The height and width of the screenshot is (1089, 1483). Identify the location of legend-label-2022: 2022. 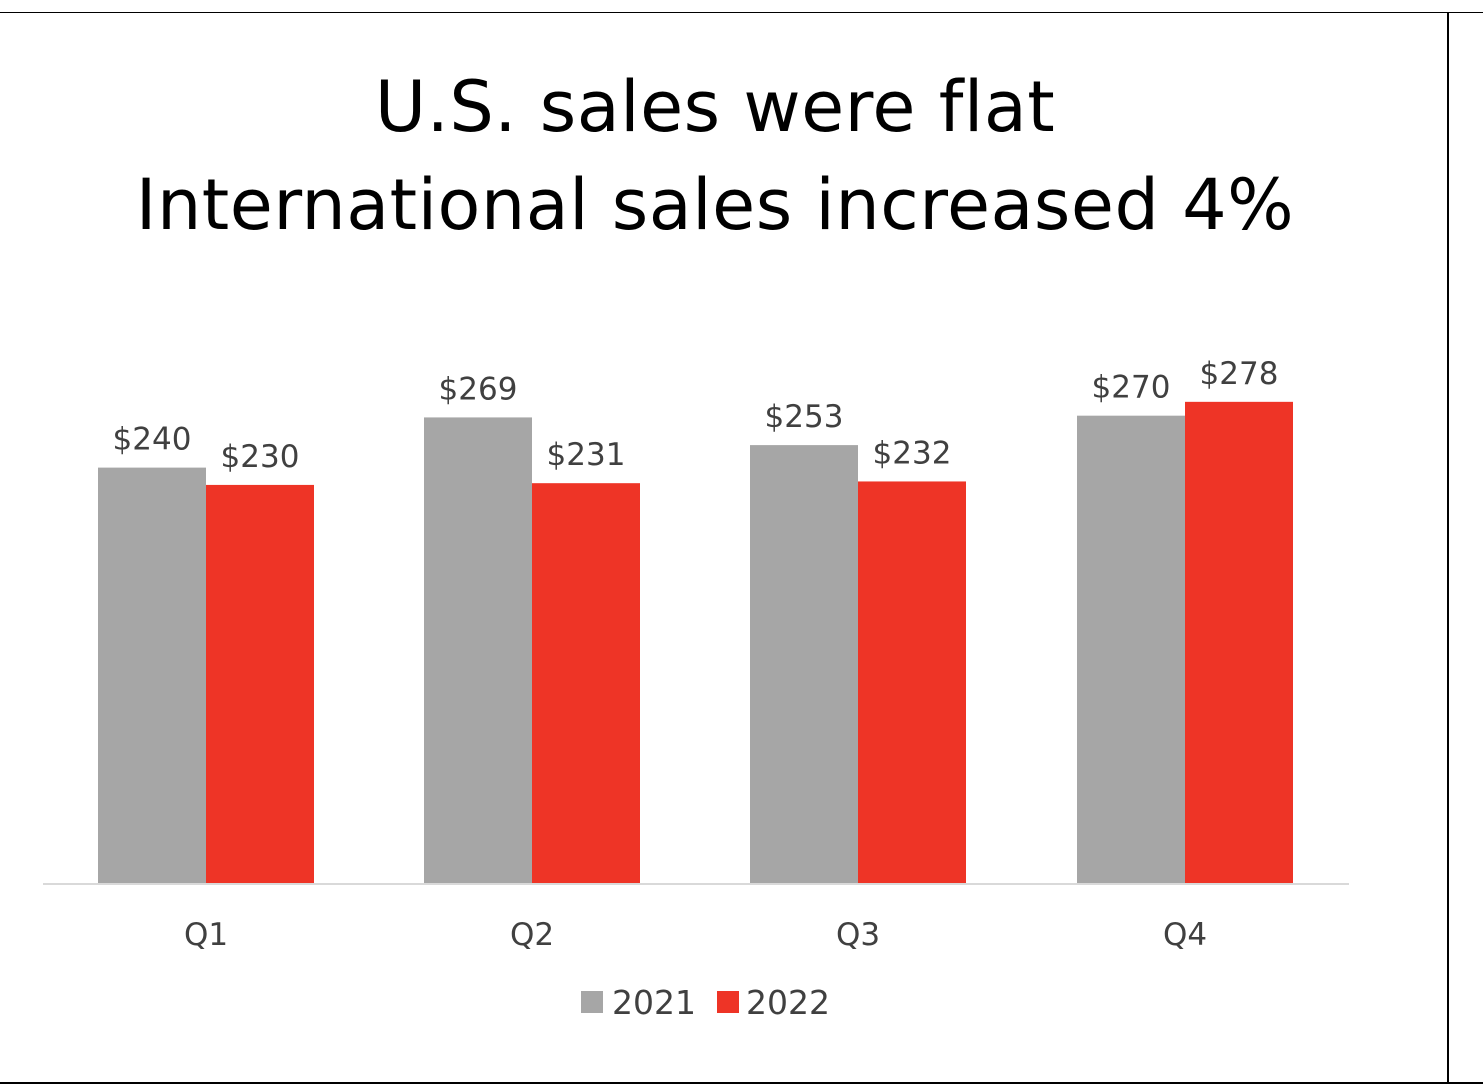
(788, 1002).